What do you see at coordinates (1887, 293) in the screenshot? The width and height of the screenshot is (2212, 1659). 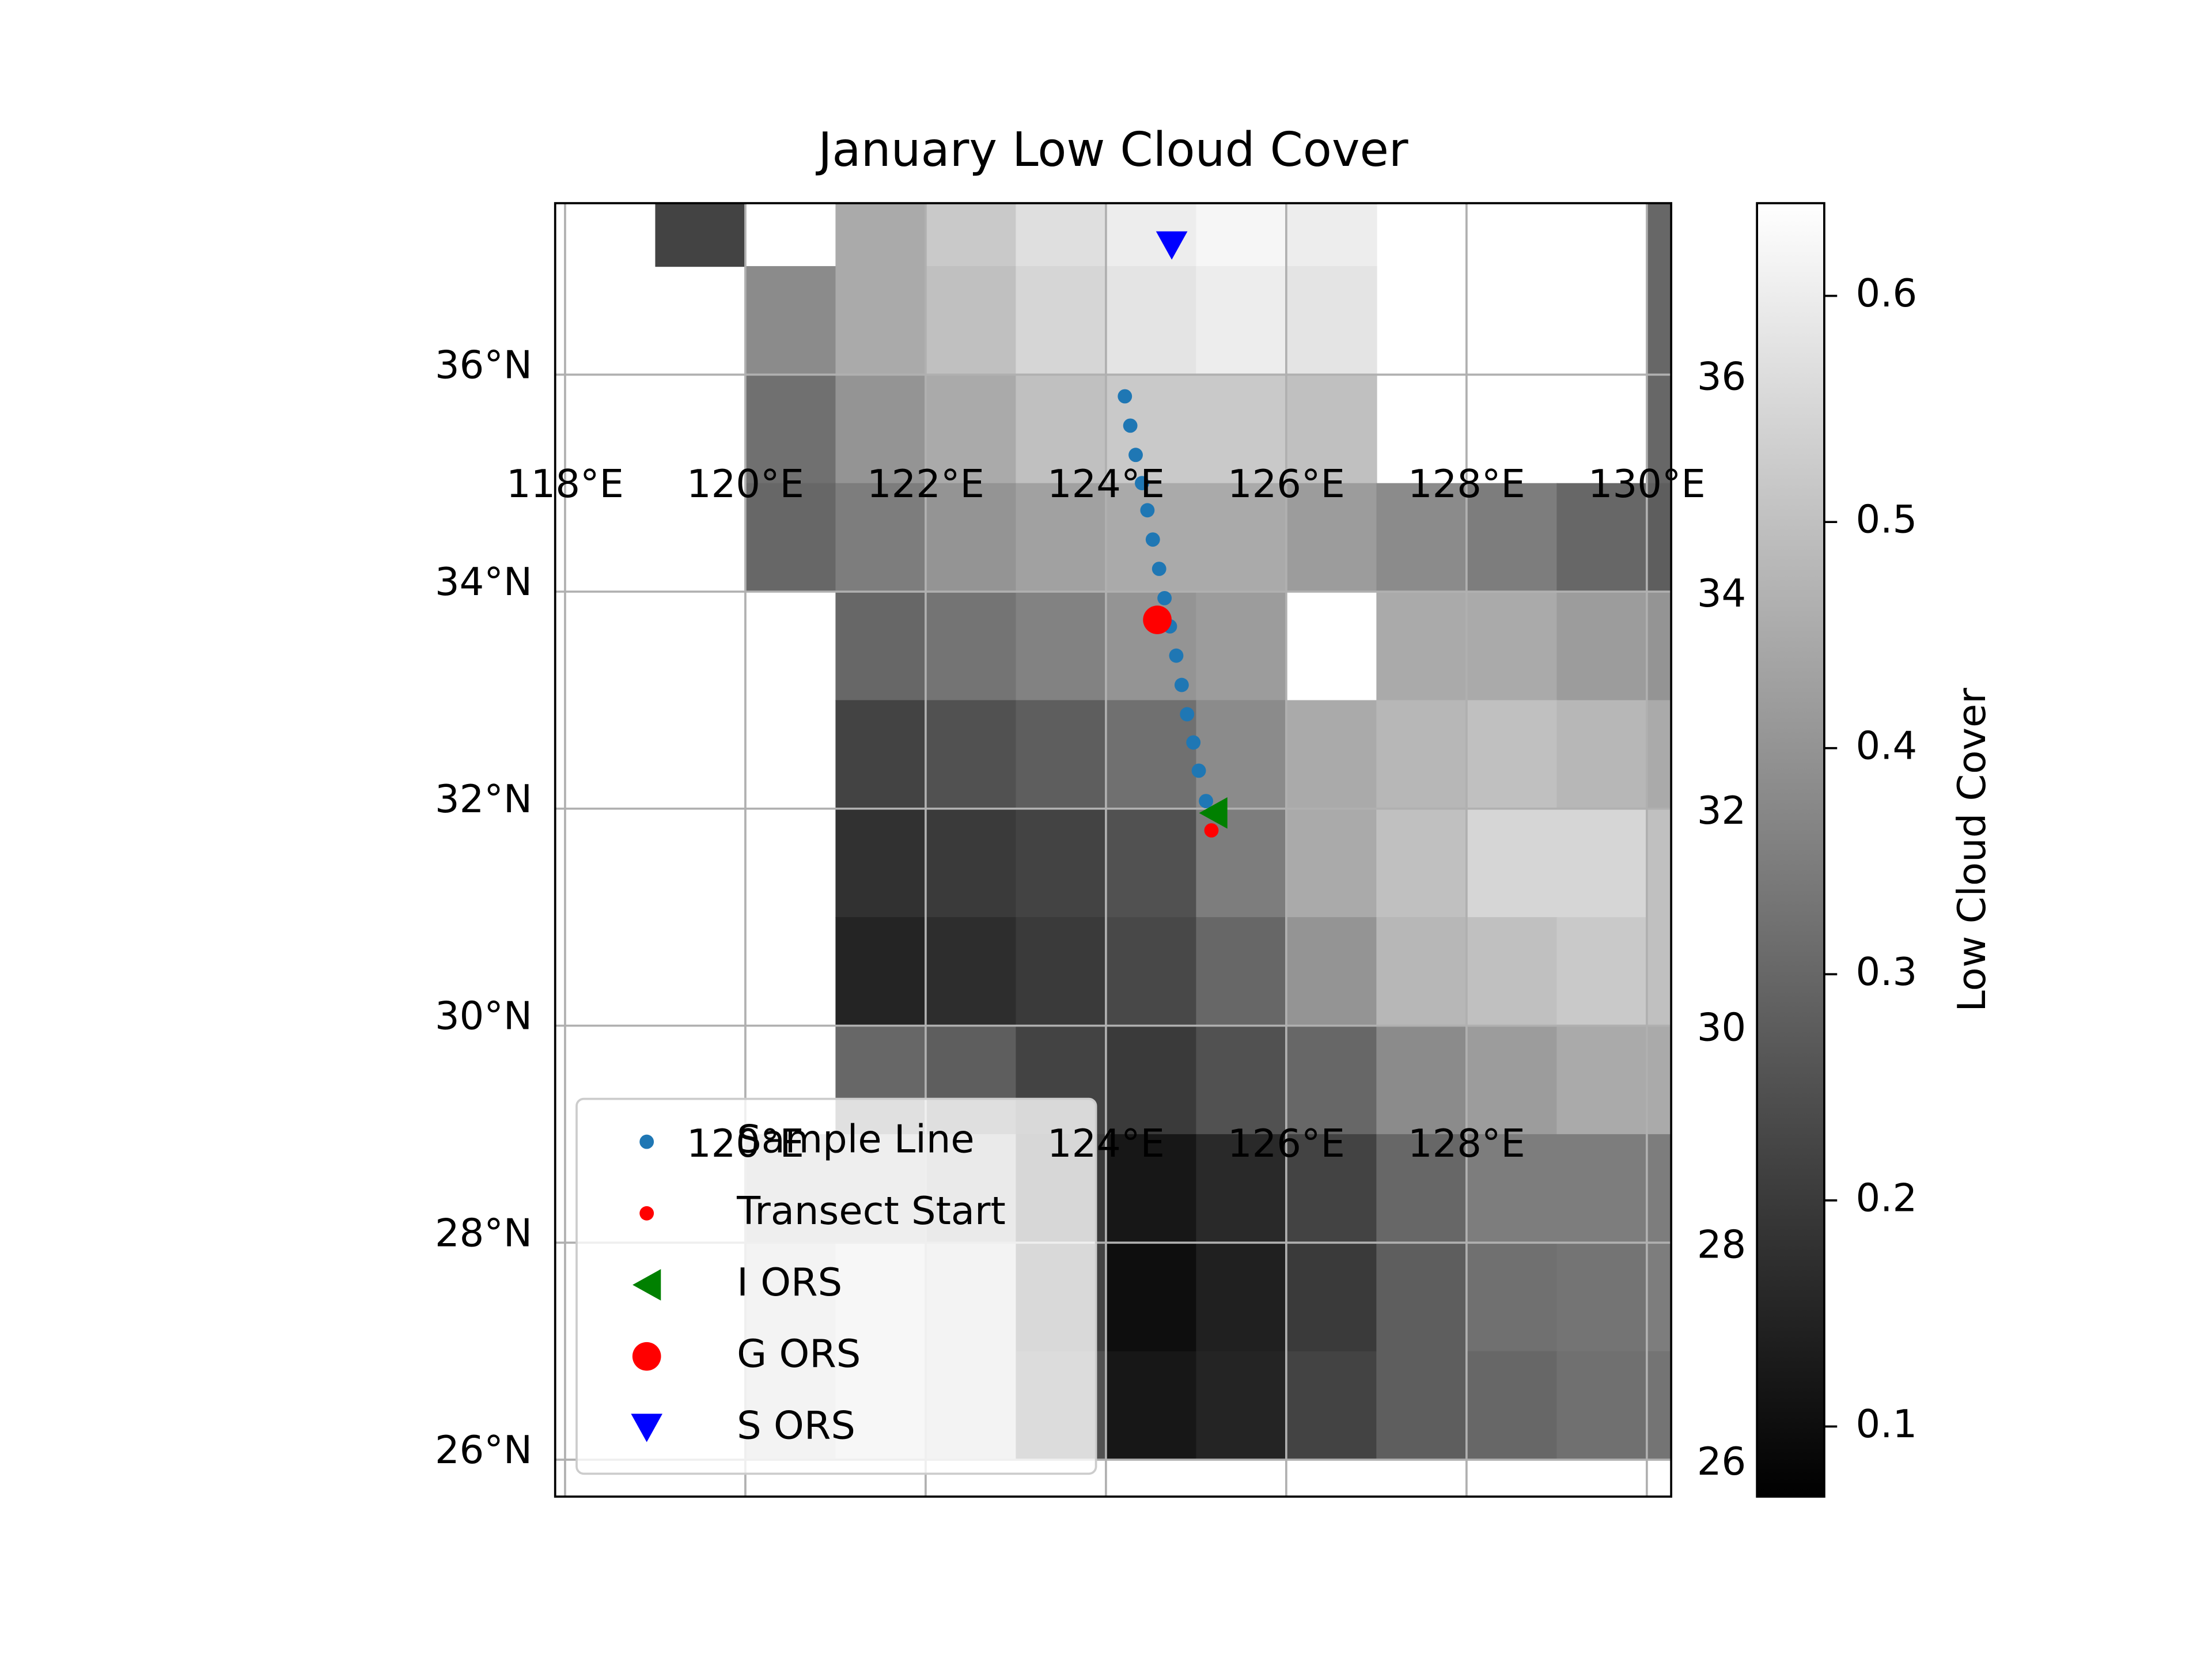 I see `colorbar-tick-label: 0.6` at bounding box center [1887, 293].